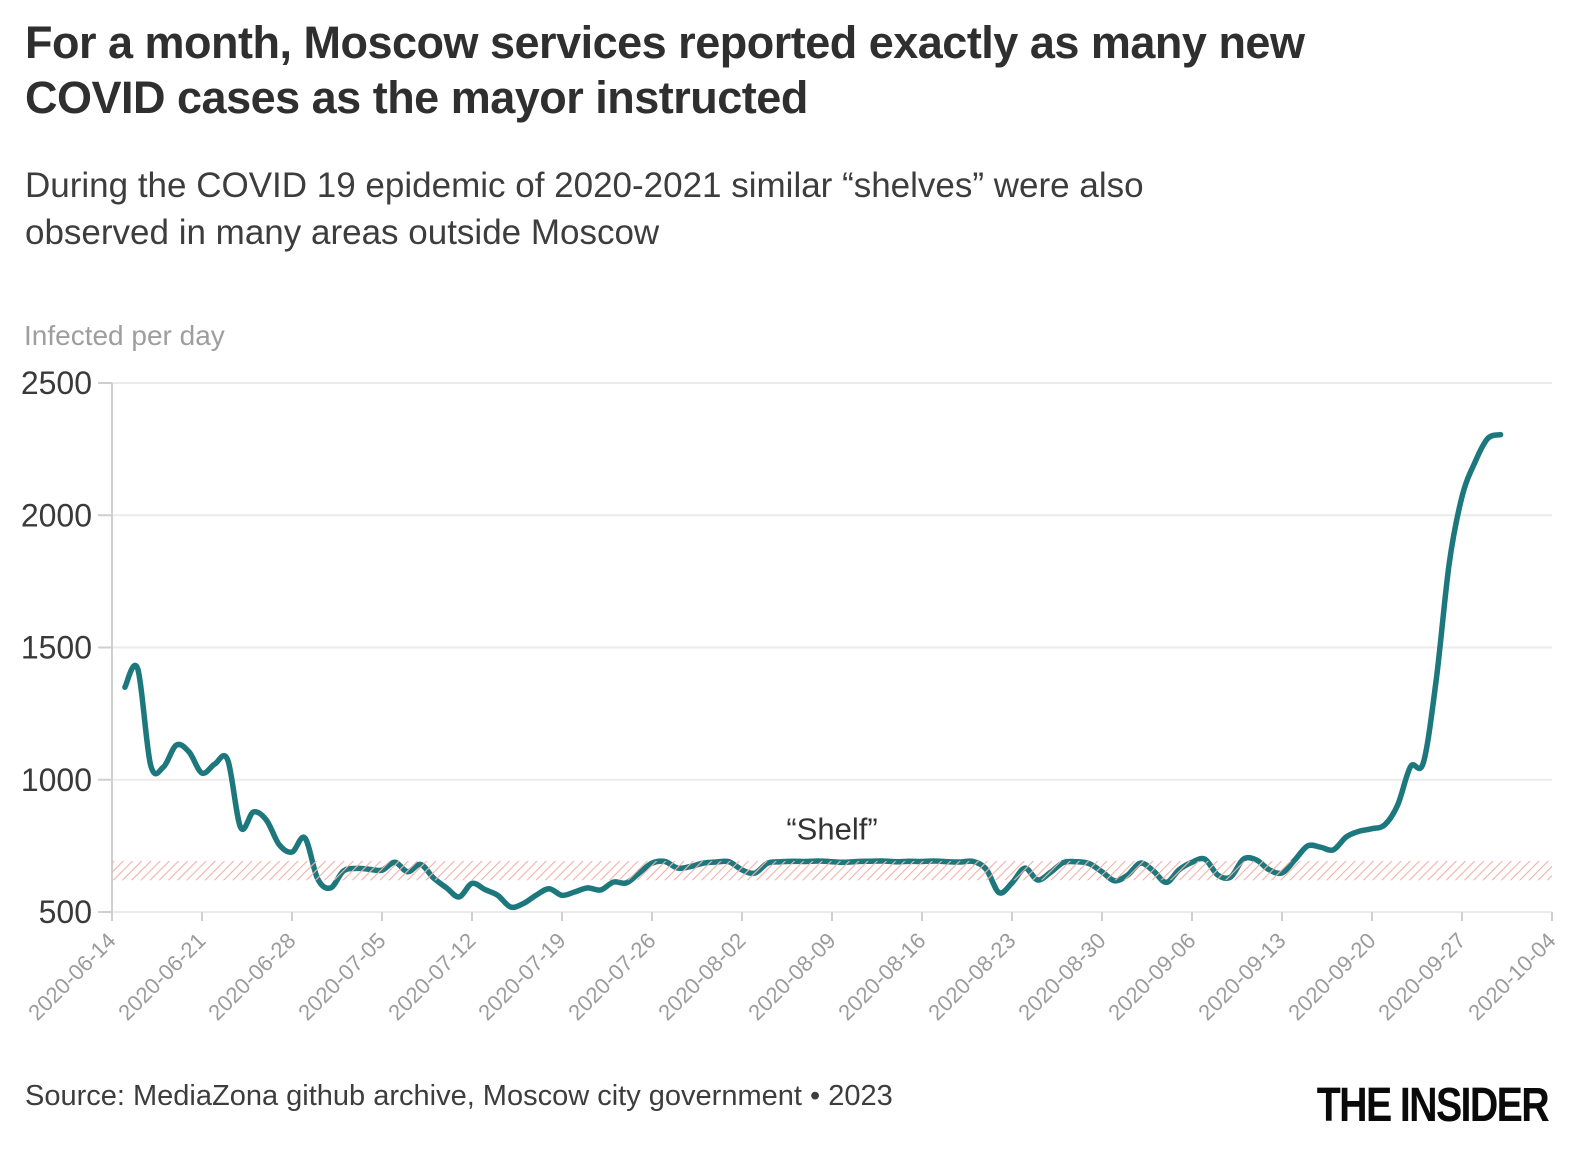 The height and width of the screenshot is (1150, 1592). I want to click on shelf-annotation: “Shelf”, so click(831, 829).